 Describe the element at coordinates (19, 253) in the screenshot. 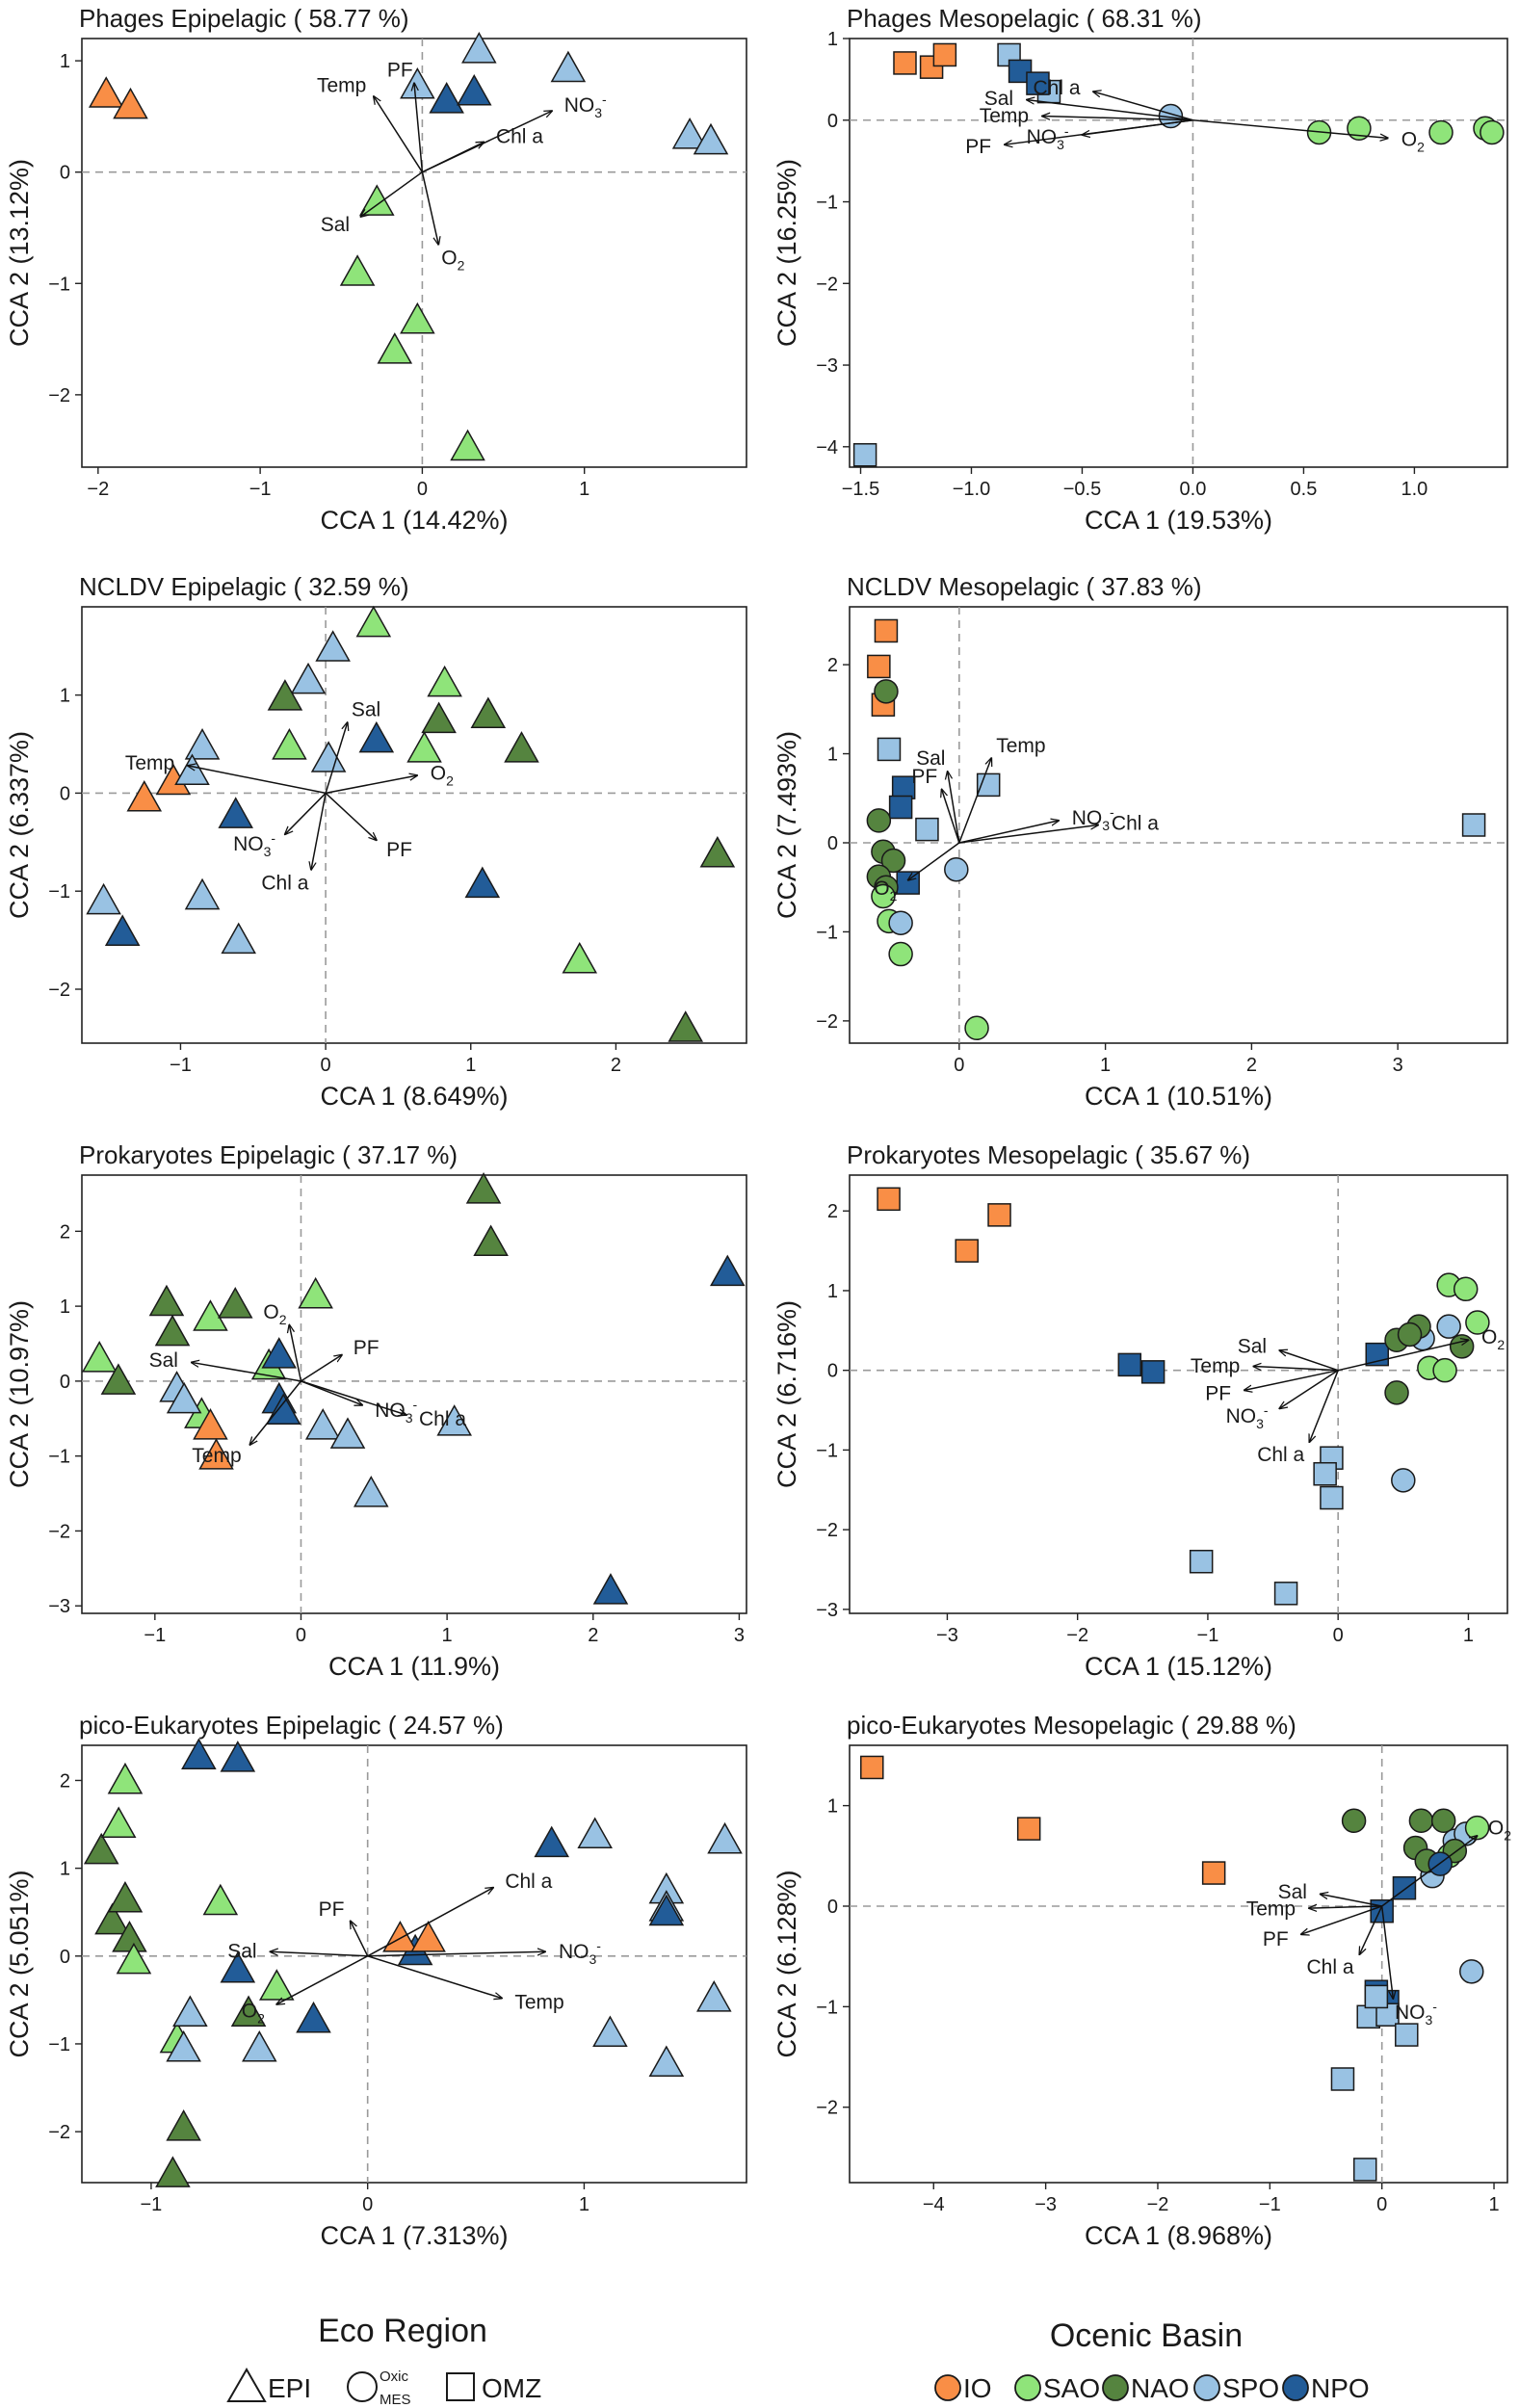

I see `y-axis-label: CCA 2 (13.12%)` at that location.